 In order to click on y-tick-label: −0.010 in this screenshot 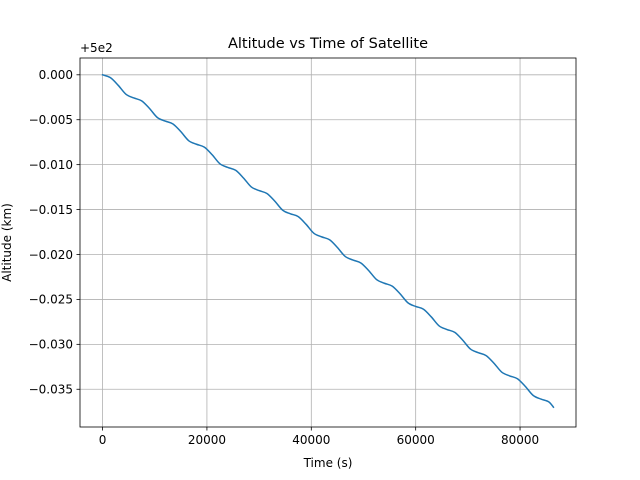, I will do `click(51, 165)`.